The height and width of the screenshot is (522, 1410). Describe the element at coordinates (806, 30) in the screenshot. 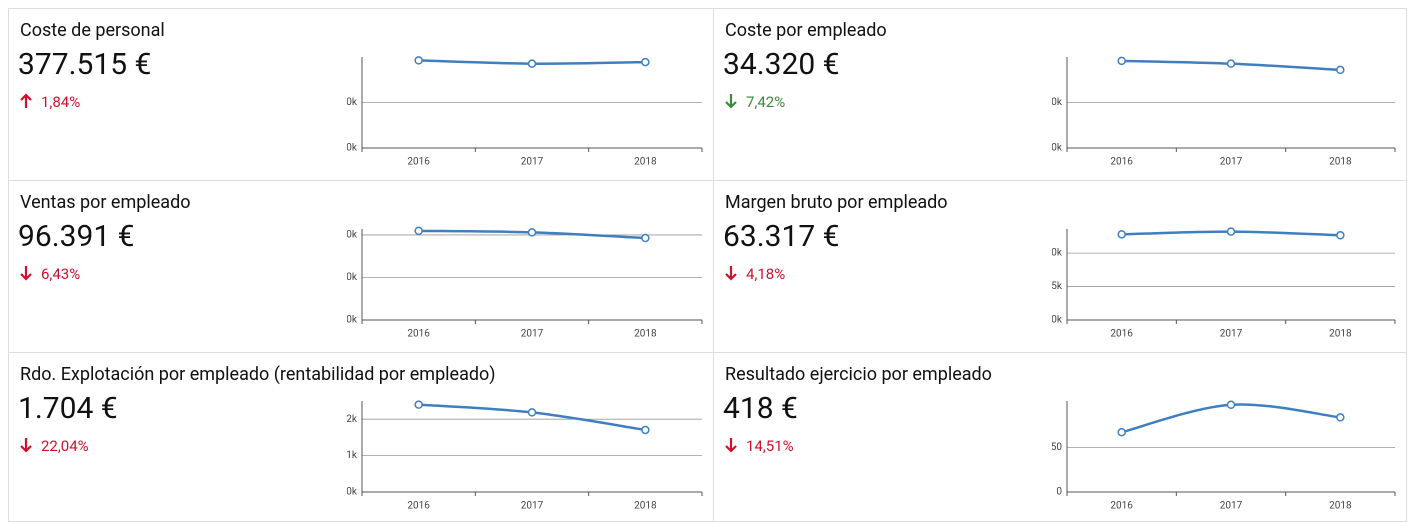

I see `panel-title: Coste por empleado` at that location.